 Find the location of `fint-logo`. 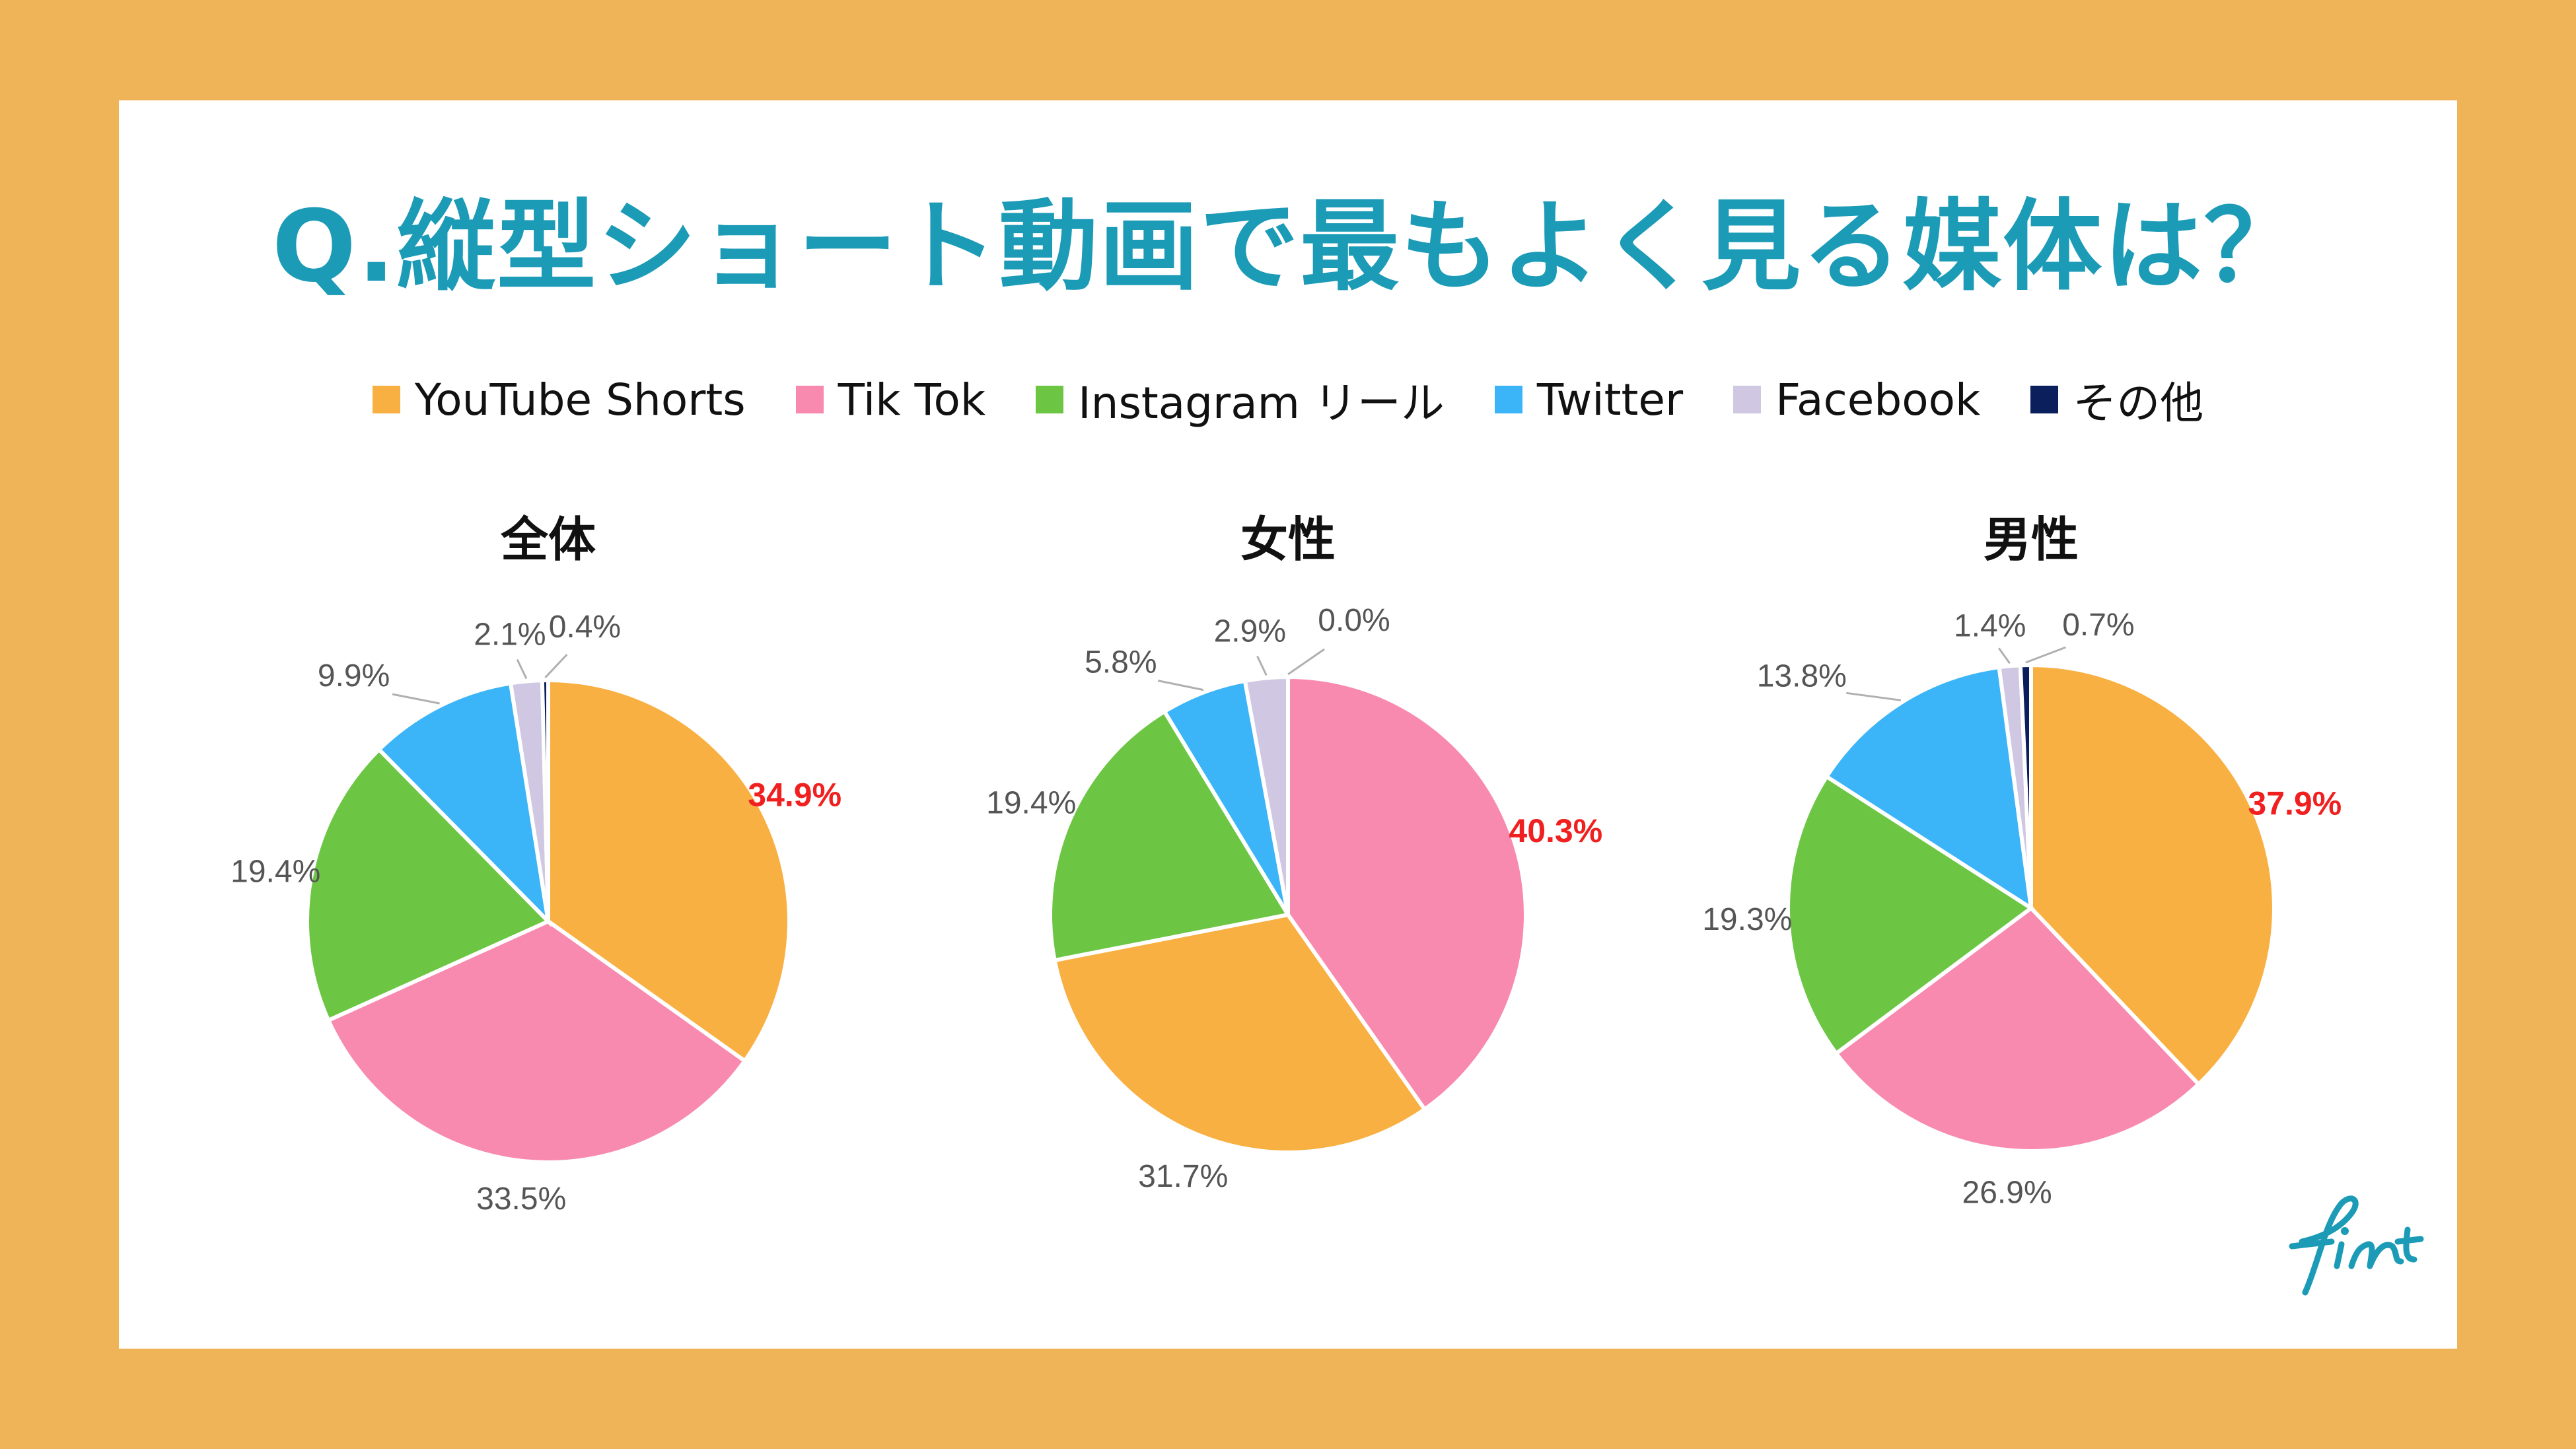

fint-logo is located at coordinates (2357, 1246).